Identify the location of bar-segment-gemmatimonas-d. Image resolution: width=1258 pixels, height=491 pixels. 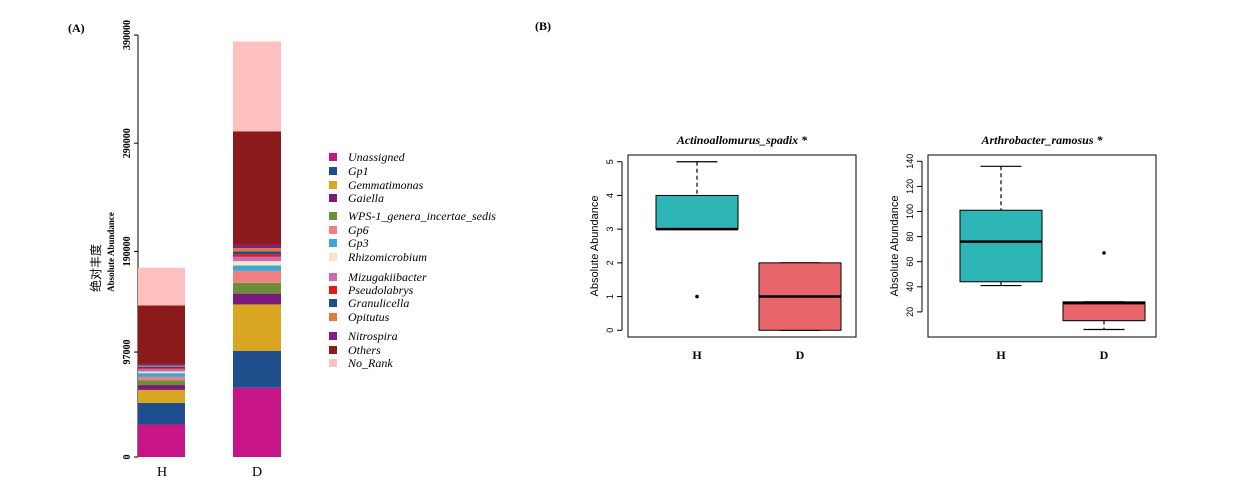
(257, 327).